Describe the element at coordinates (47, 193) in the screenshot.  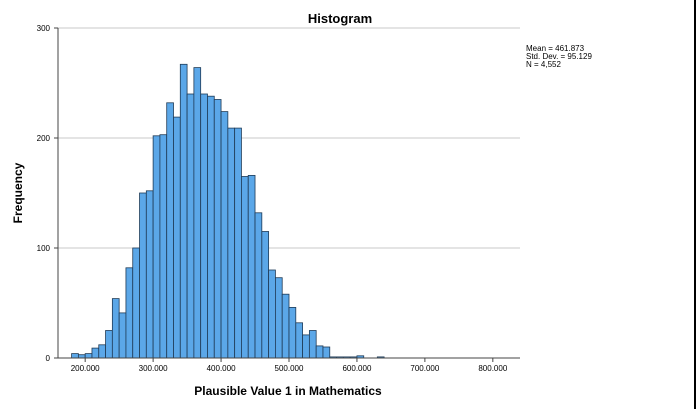
I see `y-axis-ticks: 0 100 200 300` at that location.